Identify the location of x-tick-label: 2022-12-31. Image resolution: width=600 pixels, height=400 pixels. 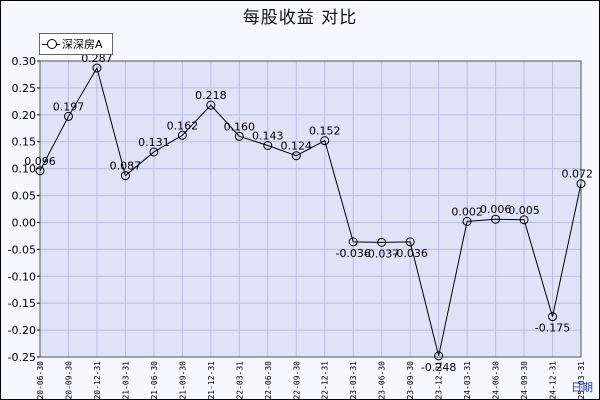
(325, 380).